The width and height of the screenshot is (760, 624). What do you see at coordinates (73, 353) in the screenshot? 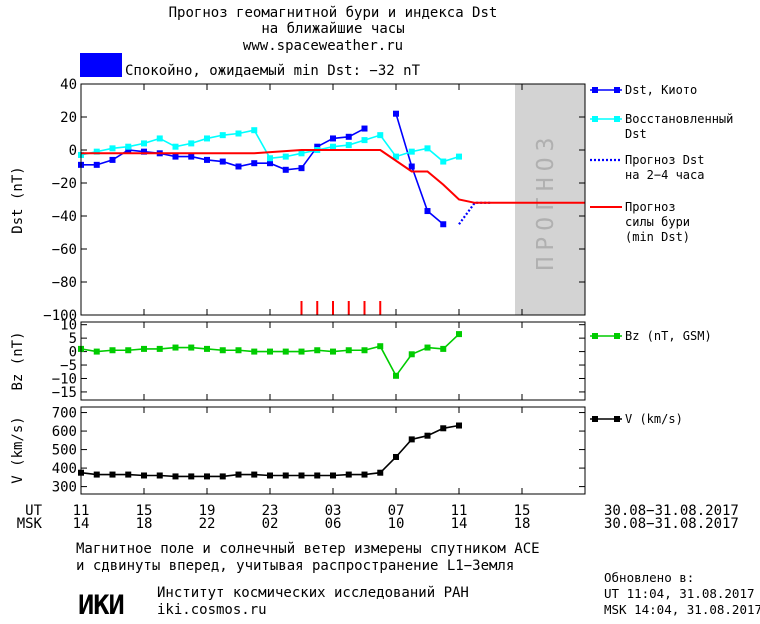
I see `bz-ytick-label: 0` at bounding box center [73, 353].